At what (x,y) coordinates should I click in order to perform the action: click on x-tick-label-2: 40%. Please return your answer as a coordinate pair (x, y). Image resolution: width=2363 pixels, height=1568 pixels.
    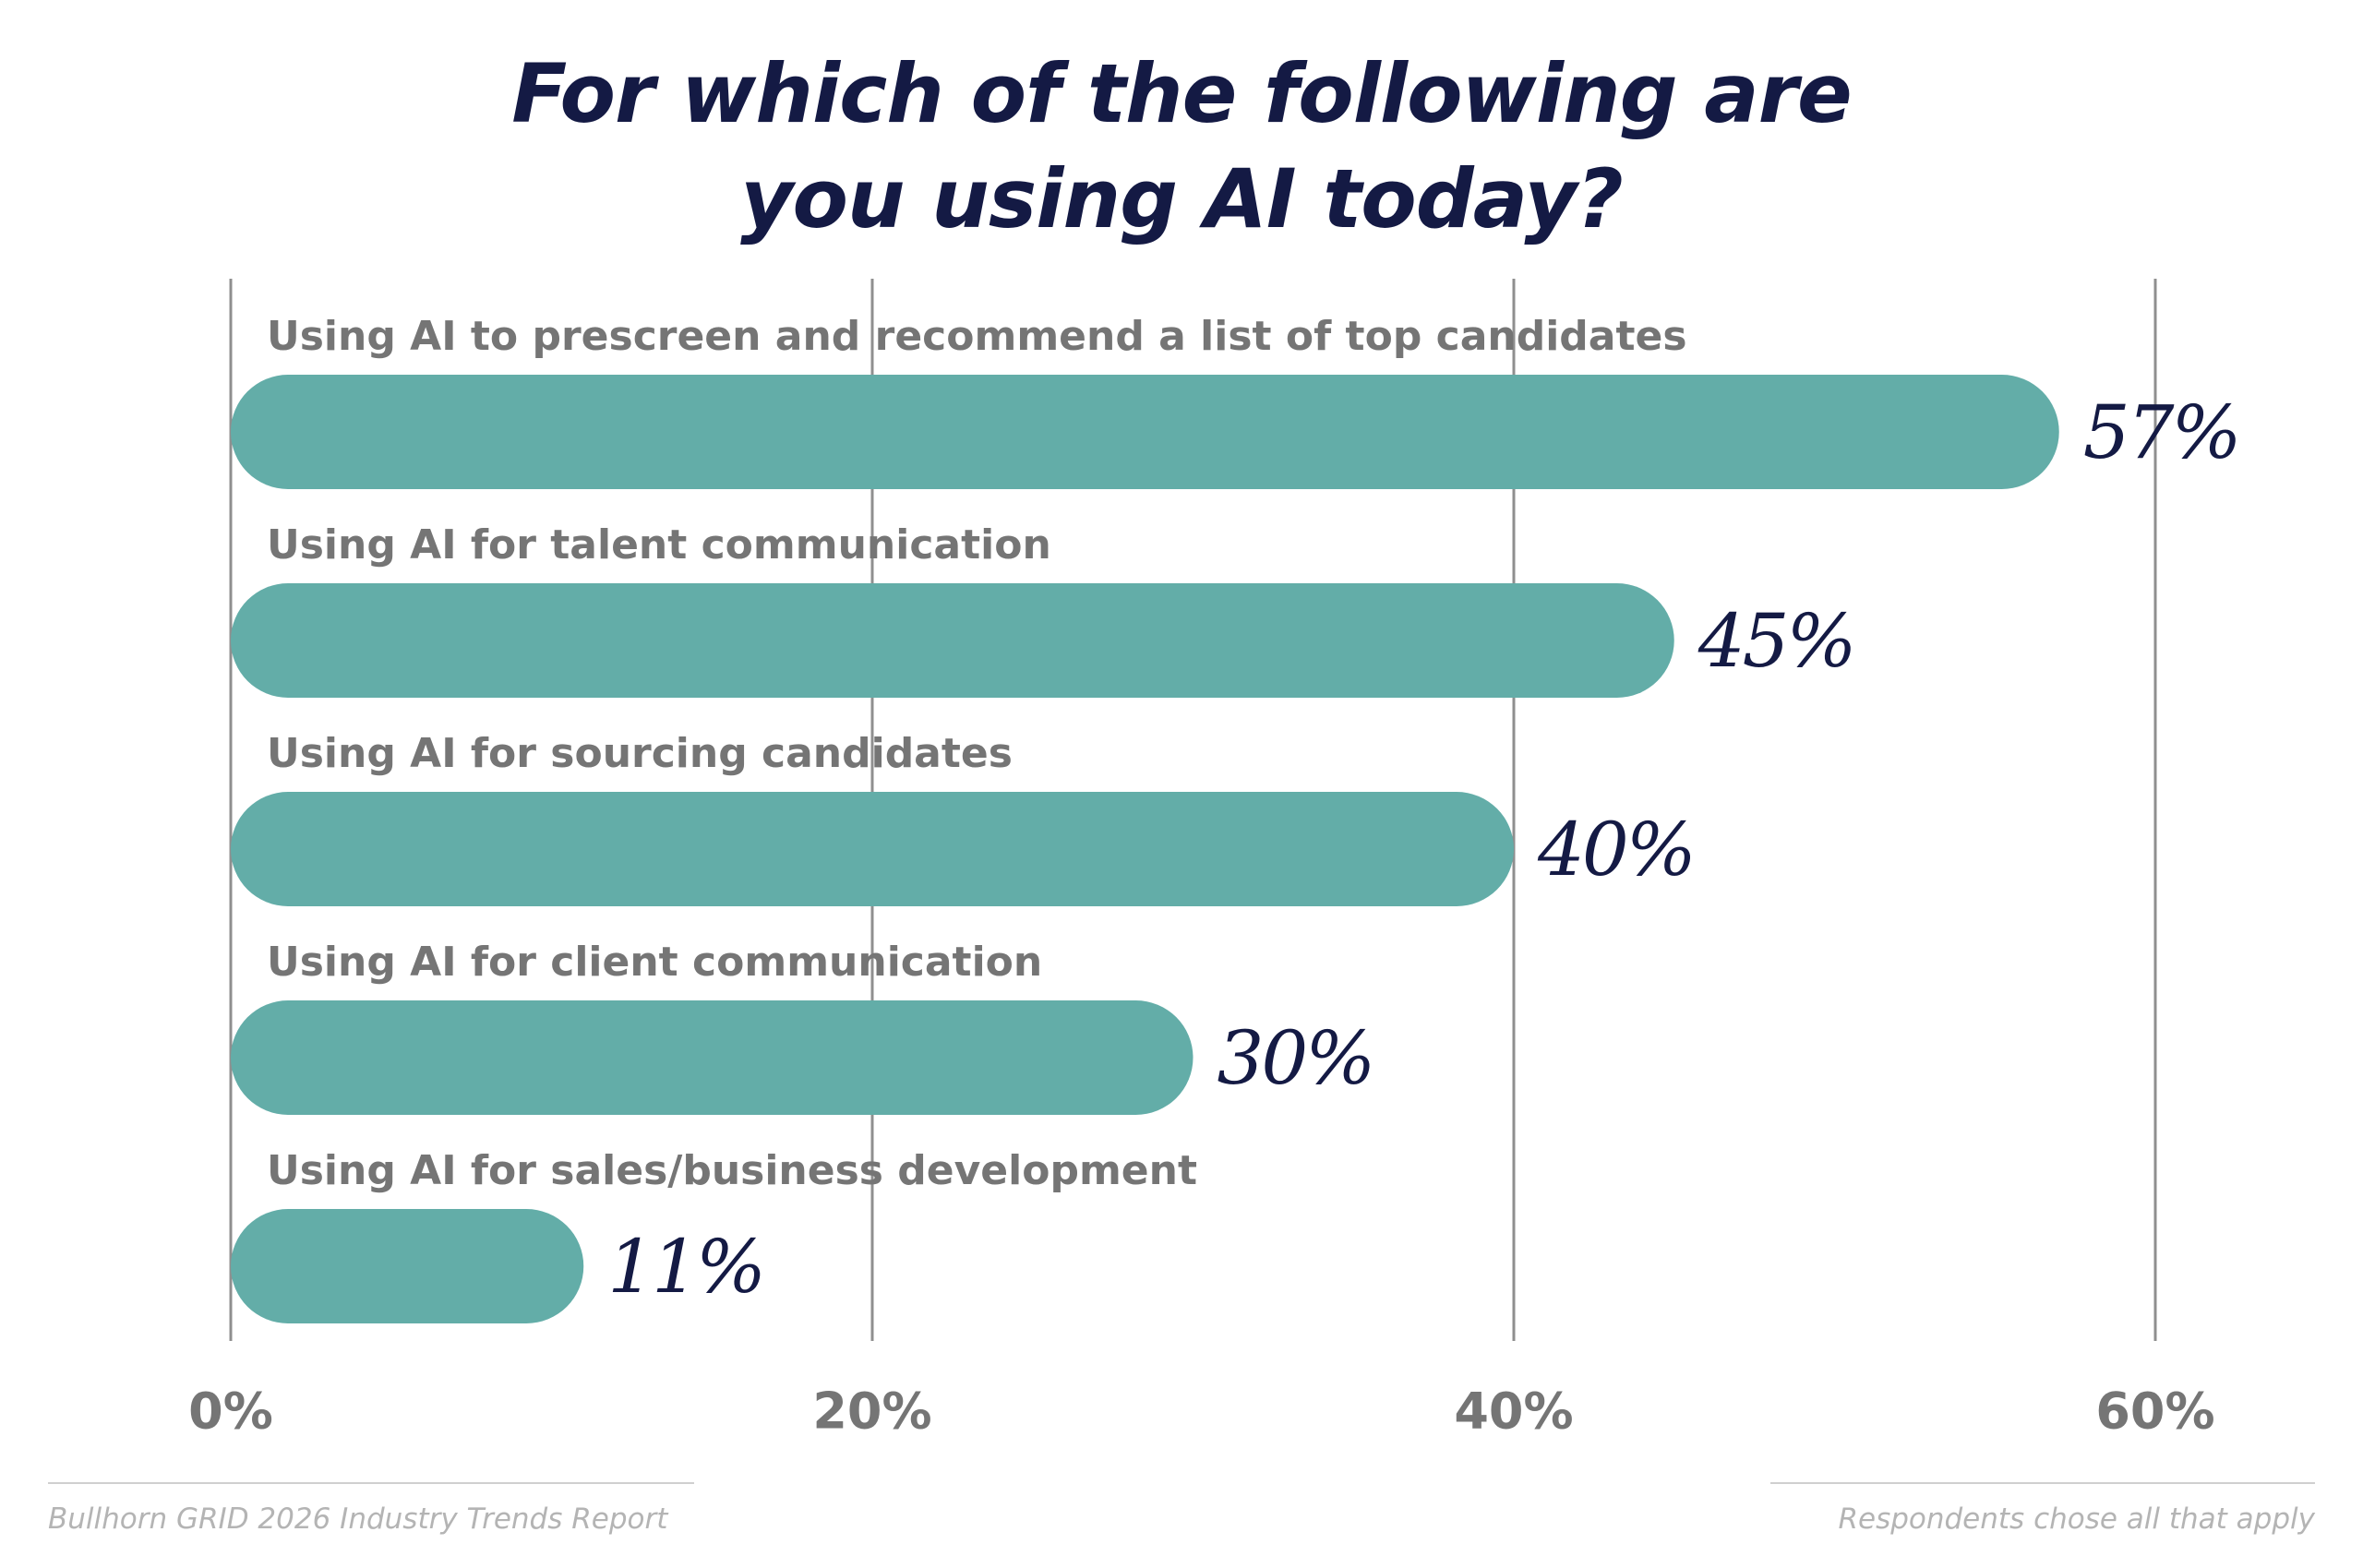
    Looking at the image, I should click on (1514, 1412).